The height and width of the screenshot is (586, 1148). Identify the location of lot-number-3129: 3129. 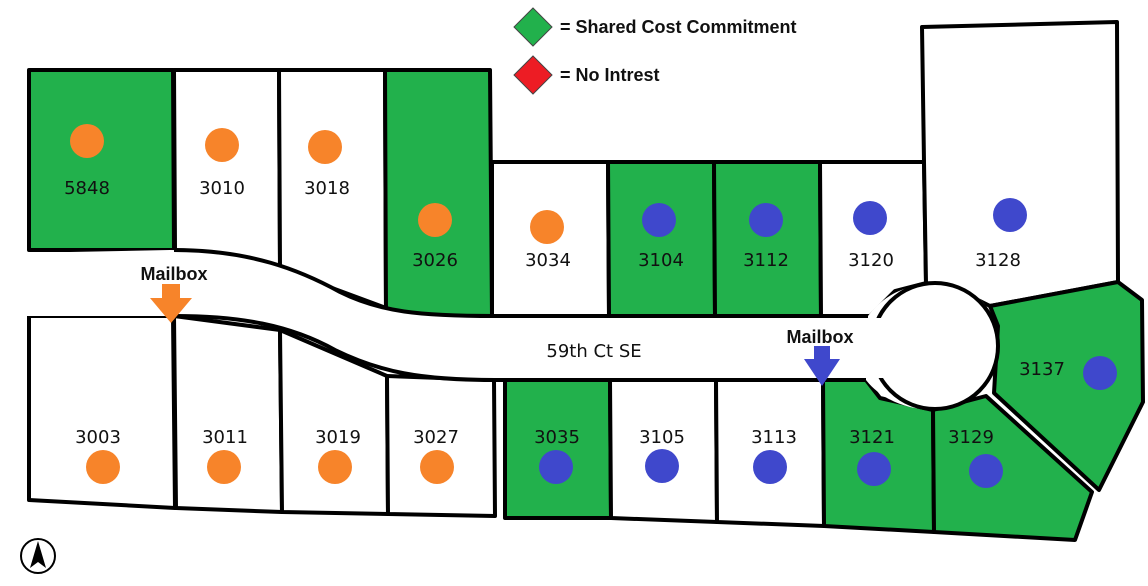
(971, 437).